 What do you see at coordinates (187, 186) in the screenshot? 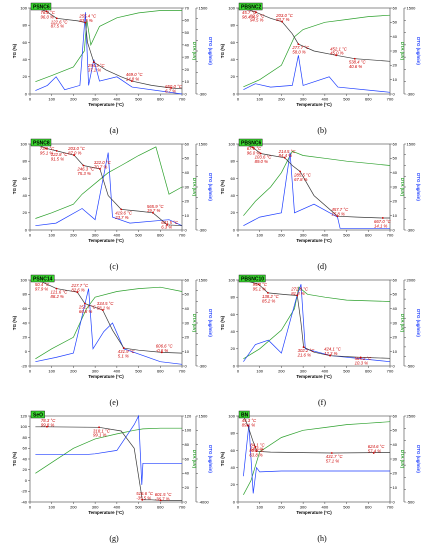
I see `dta-tick-label: 30` at bounding box center [187, 186].